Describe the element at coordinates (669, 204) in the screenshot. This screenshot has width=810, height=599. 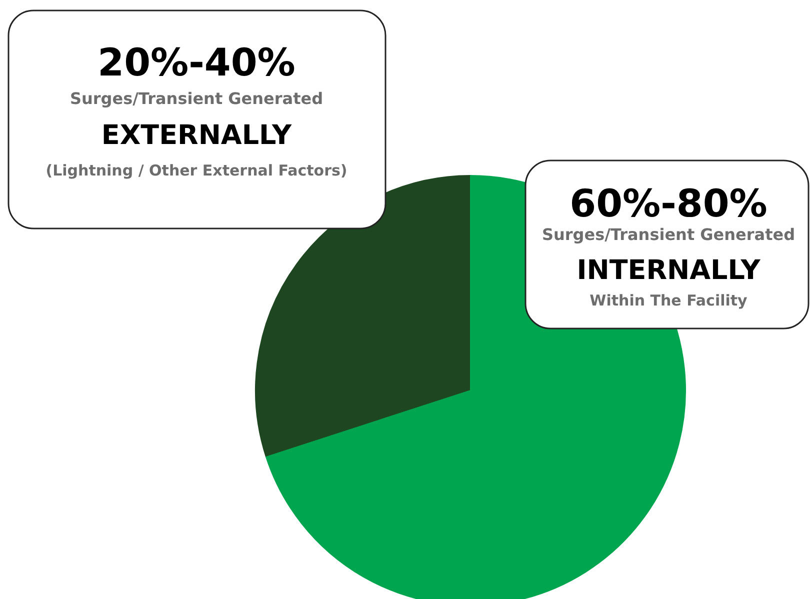
I see `text: 60%-80%` at that location.